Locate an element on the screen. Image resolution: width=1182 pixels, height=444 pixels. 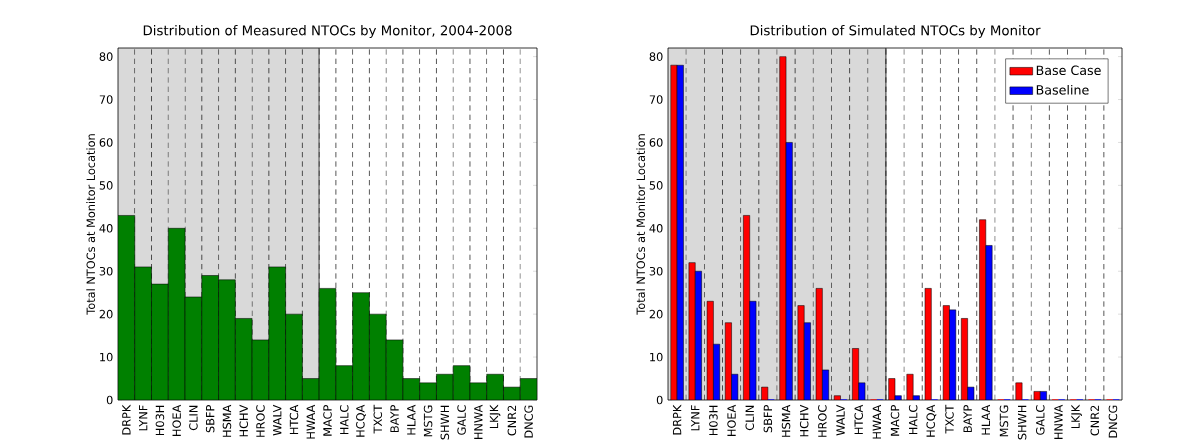
chart-title: Distribution of Simulated NTOCs by Monitor is located at coordinates (895, 31).